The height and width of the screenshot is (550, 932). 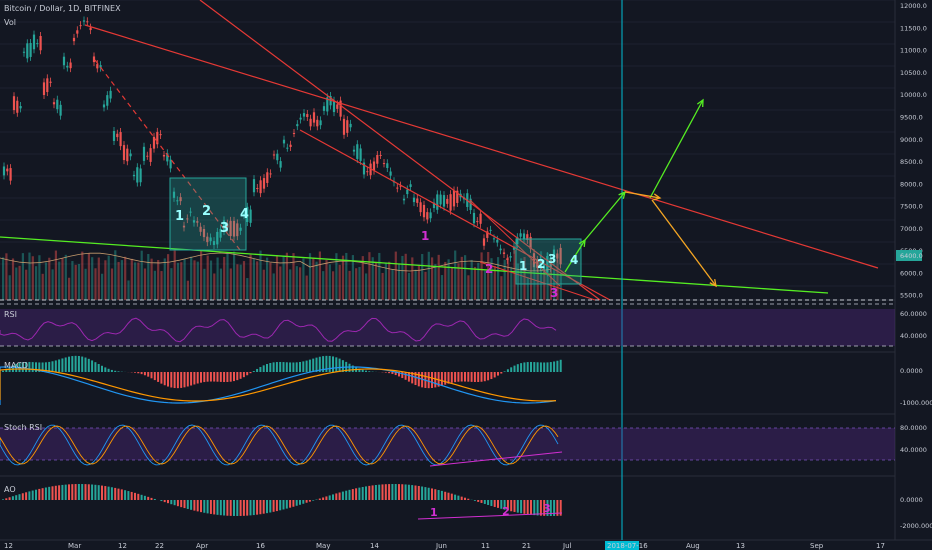 What do you see at coordinates (441, 546) in the screenshot?
I see `x-tick-label: Jun` at bounding box center [441, 546].